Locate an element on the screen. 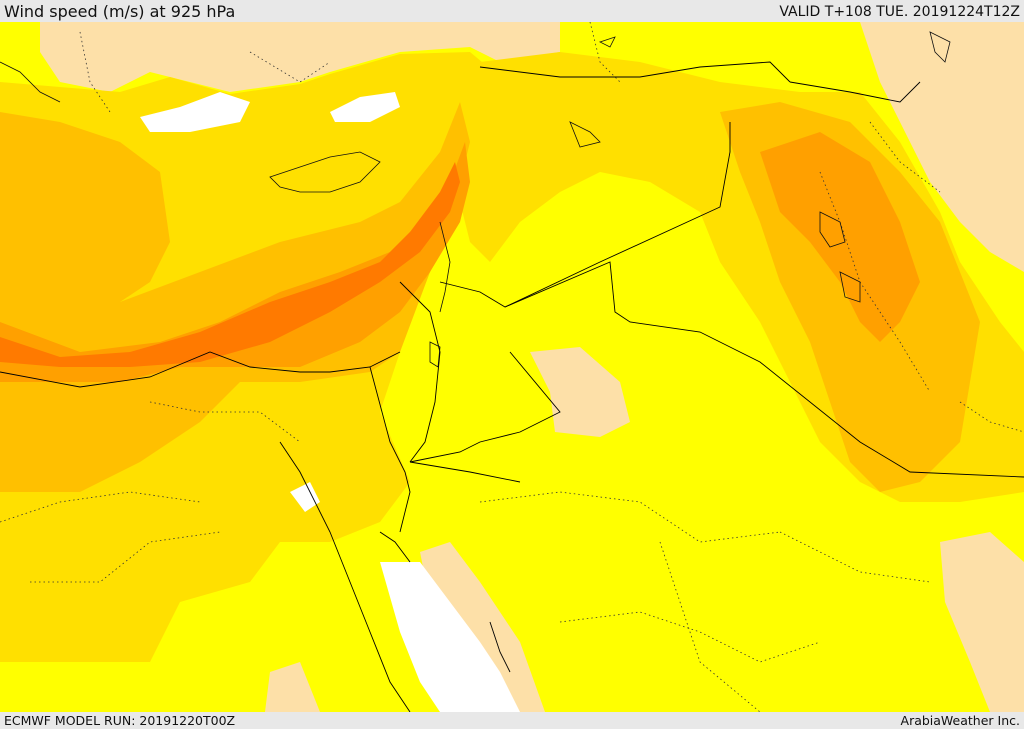 The image size is (1024, 729). field-calm-north is located at coordinates (195, 112).